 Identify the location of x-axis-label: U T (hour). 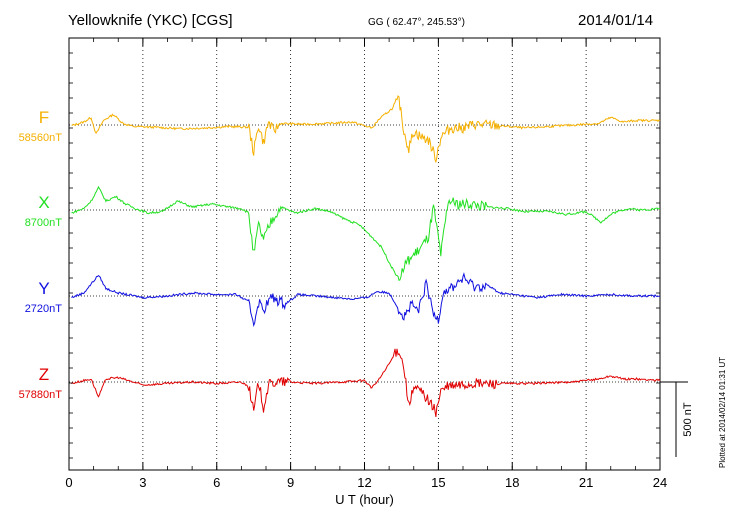
(364, 499).